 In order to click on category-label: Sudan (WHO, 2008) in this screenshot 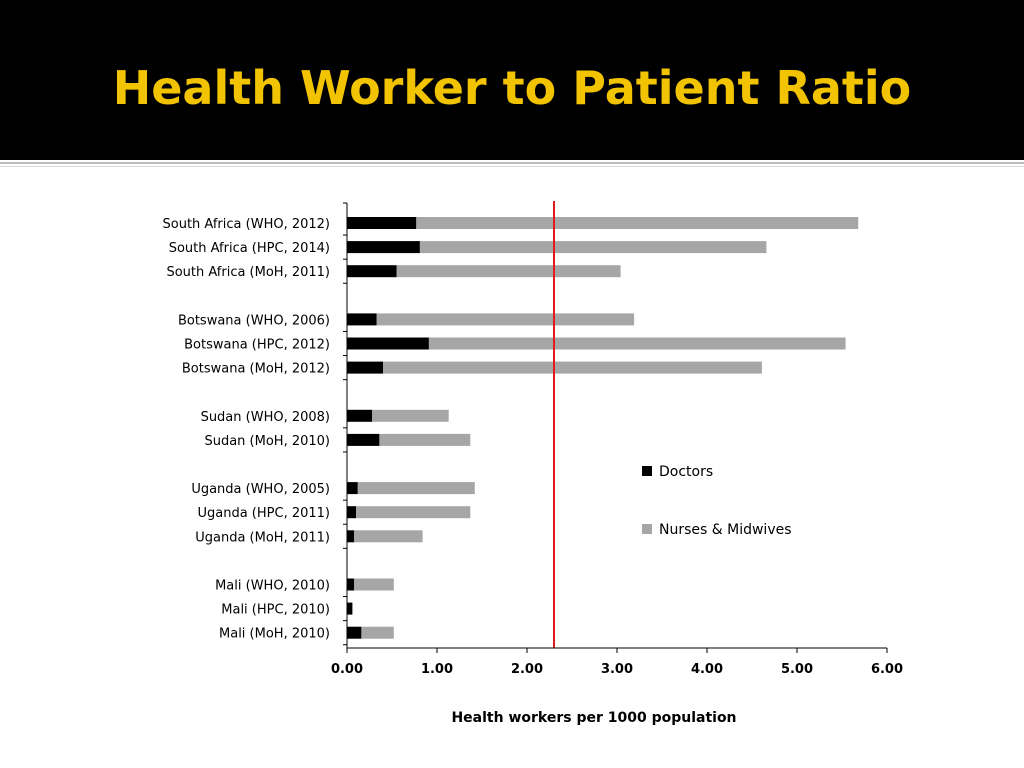, I will do `click(265, 417)`.